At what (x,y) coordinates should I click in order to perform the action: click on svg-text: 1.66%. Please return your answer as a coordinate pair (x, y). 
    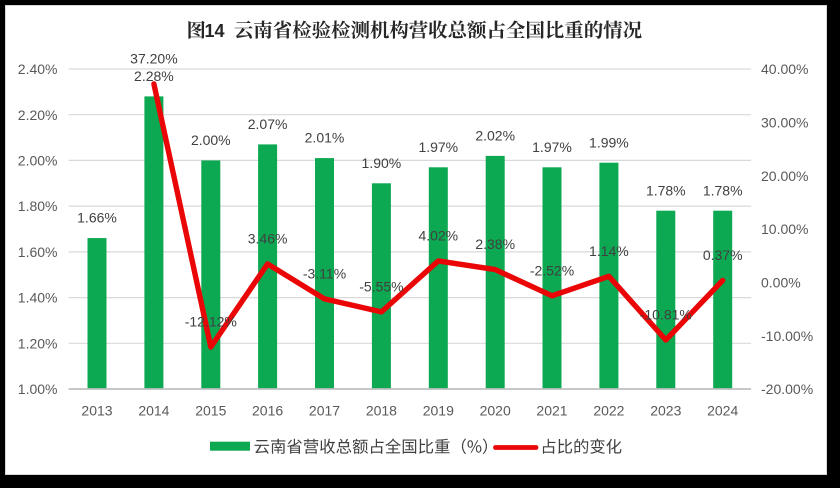
    Looking at the image, I should click on (97, 218).